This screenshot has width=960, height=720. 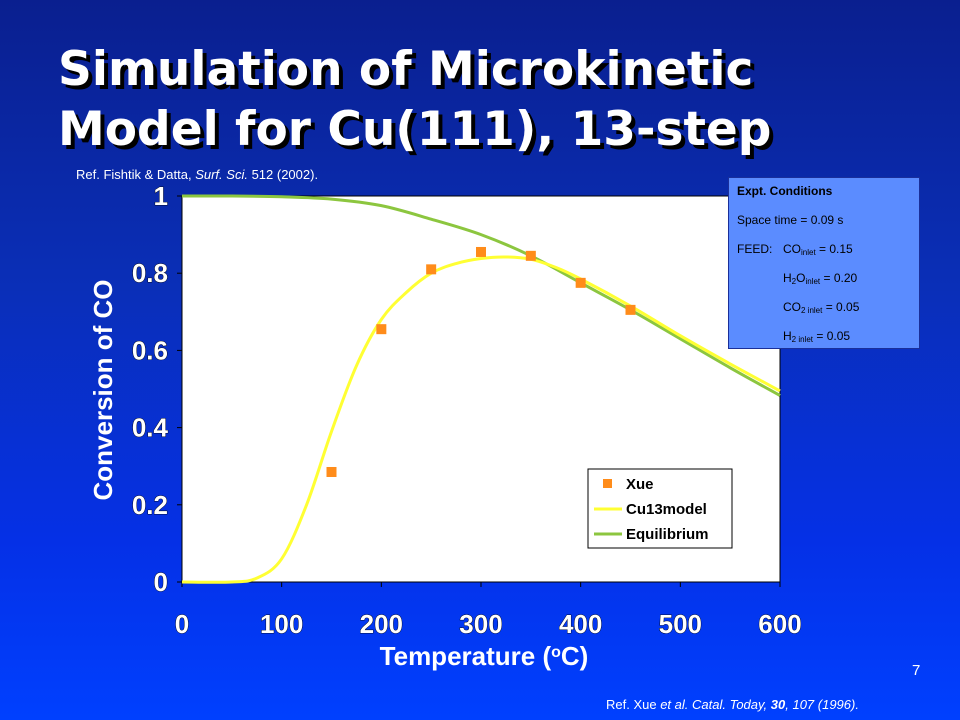 What do you see at coordinates (640, 484) in the screenshot?
I see `legend-label-xue: Xue` at bounding box center [640, 484].